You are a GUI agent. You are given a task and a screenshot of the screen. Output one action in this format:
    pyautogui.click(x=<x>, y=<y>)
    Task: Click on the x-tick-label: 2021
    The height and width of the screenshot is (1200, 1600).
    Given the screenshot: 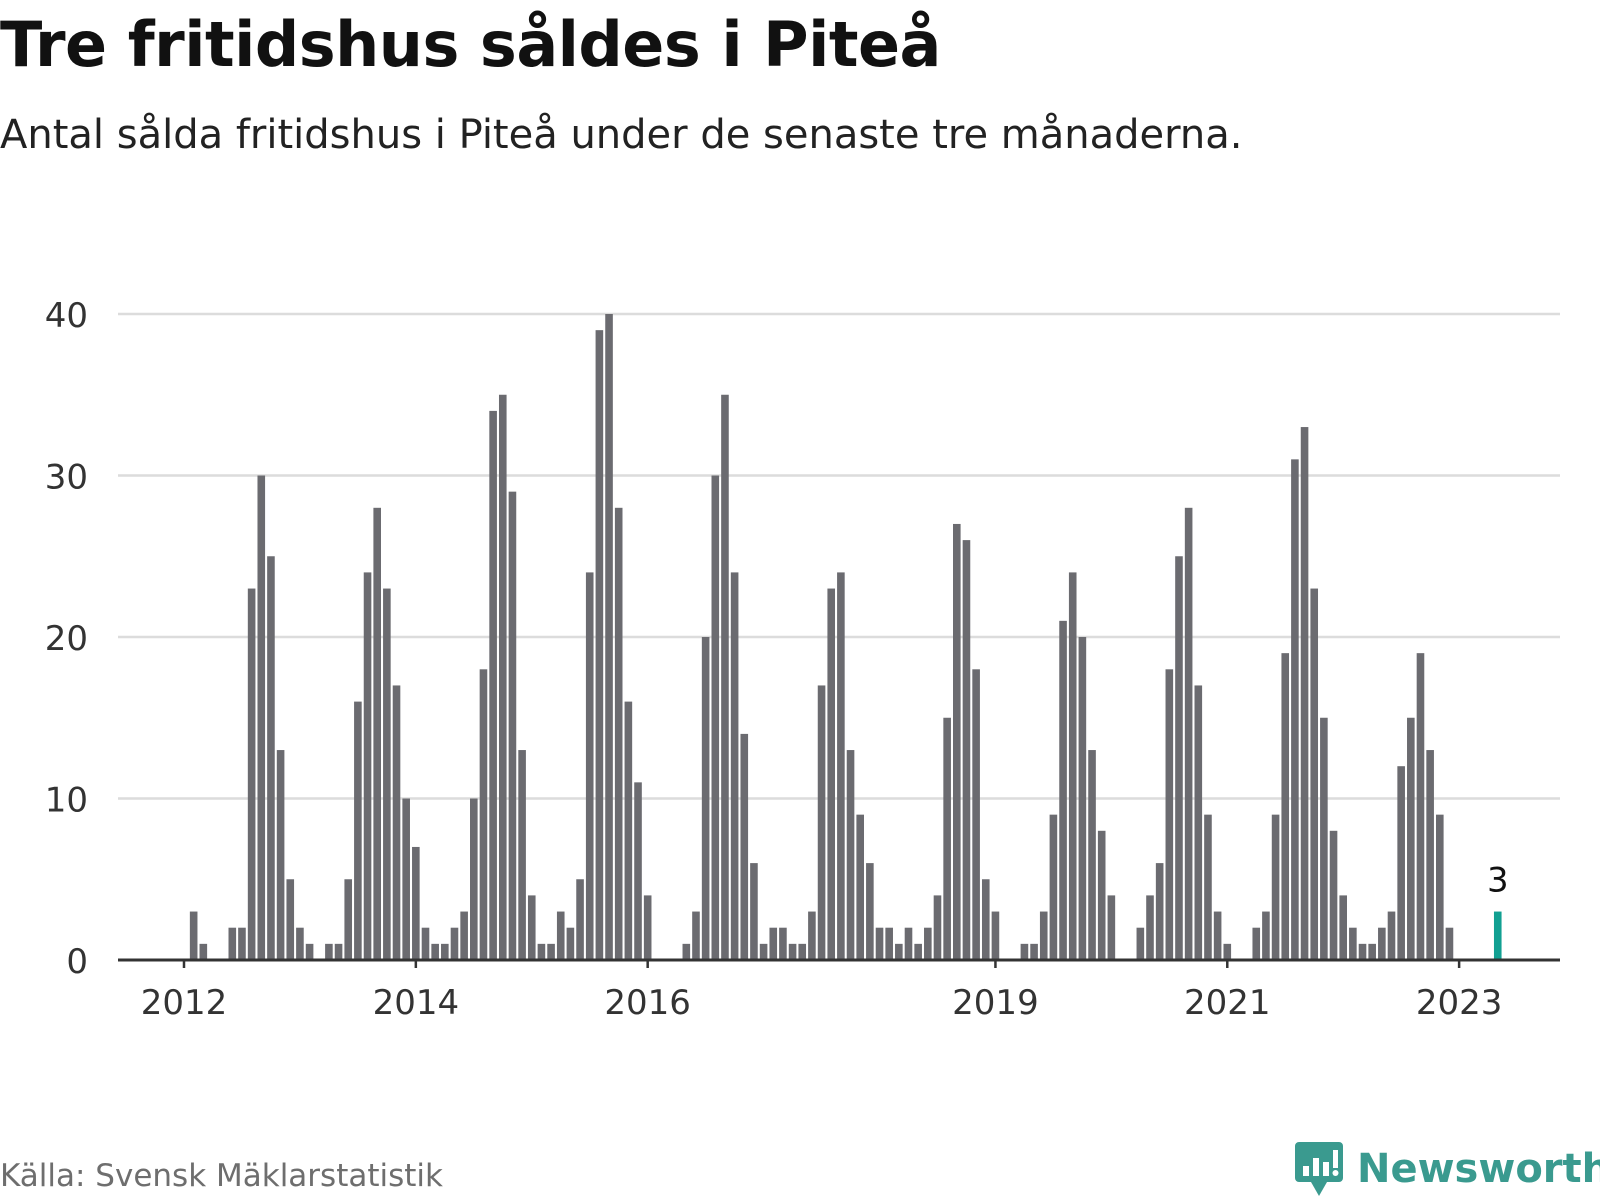 What is the action you would take?
    pyautogui.click(x=1227, y=1003)
    